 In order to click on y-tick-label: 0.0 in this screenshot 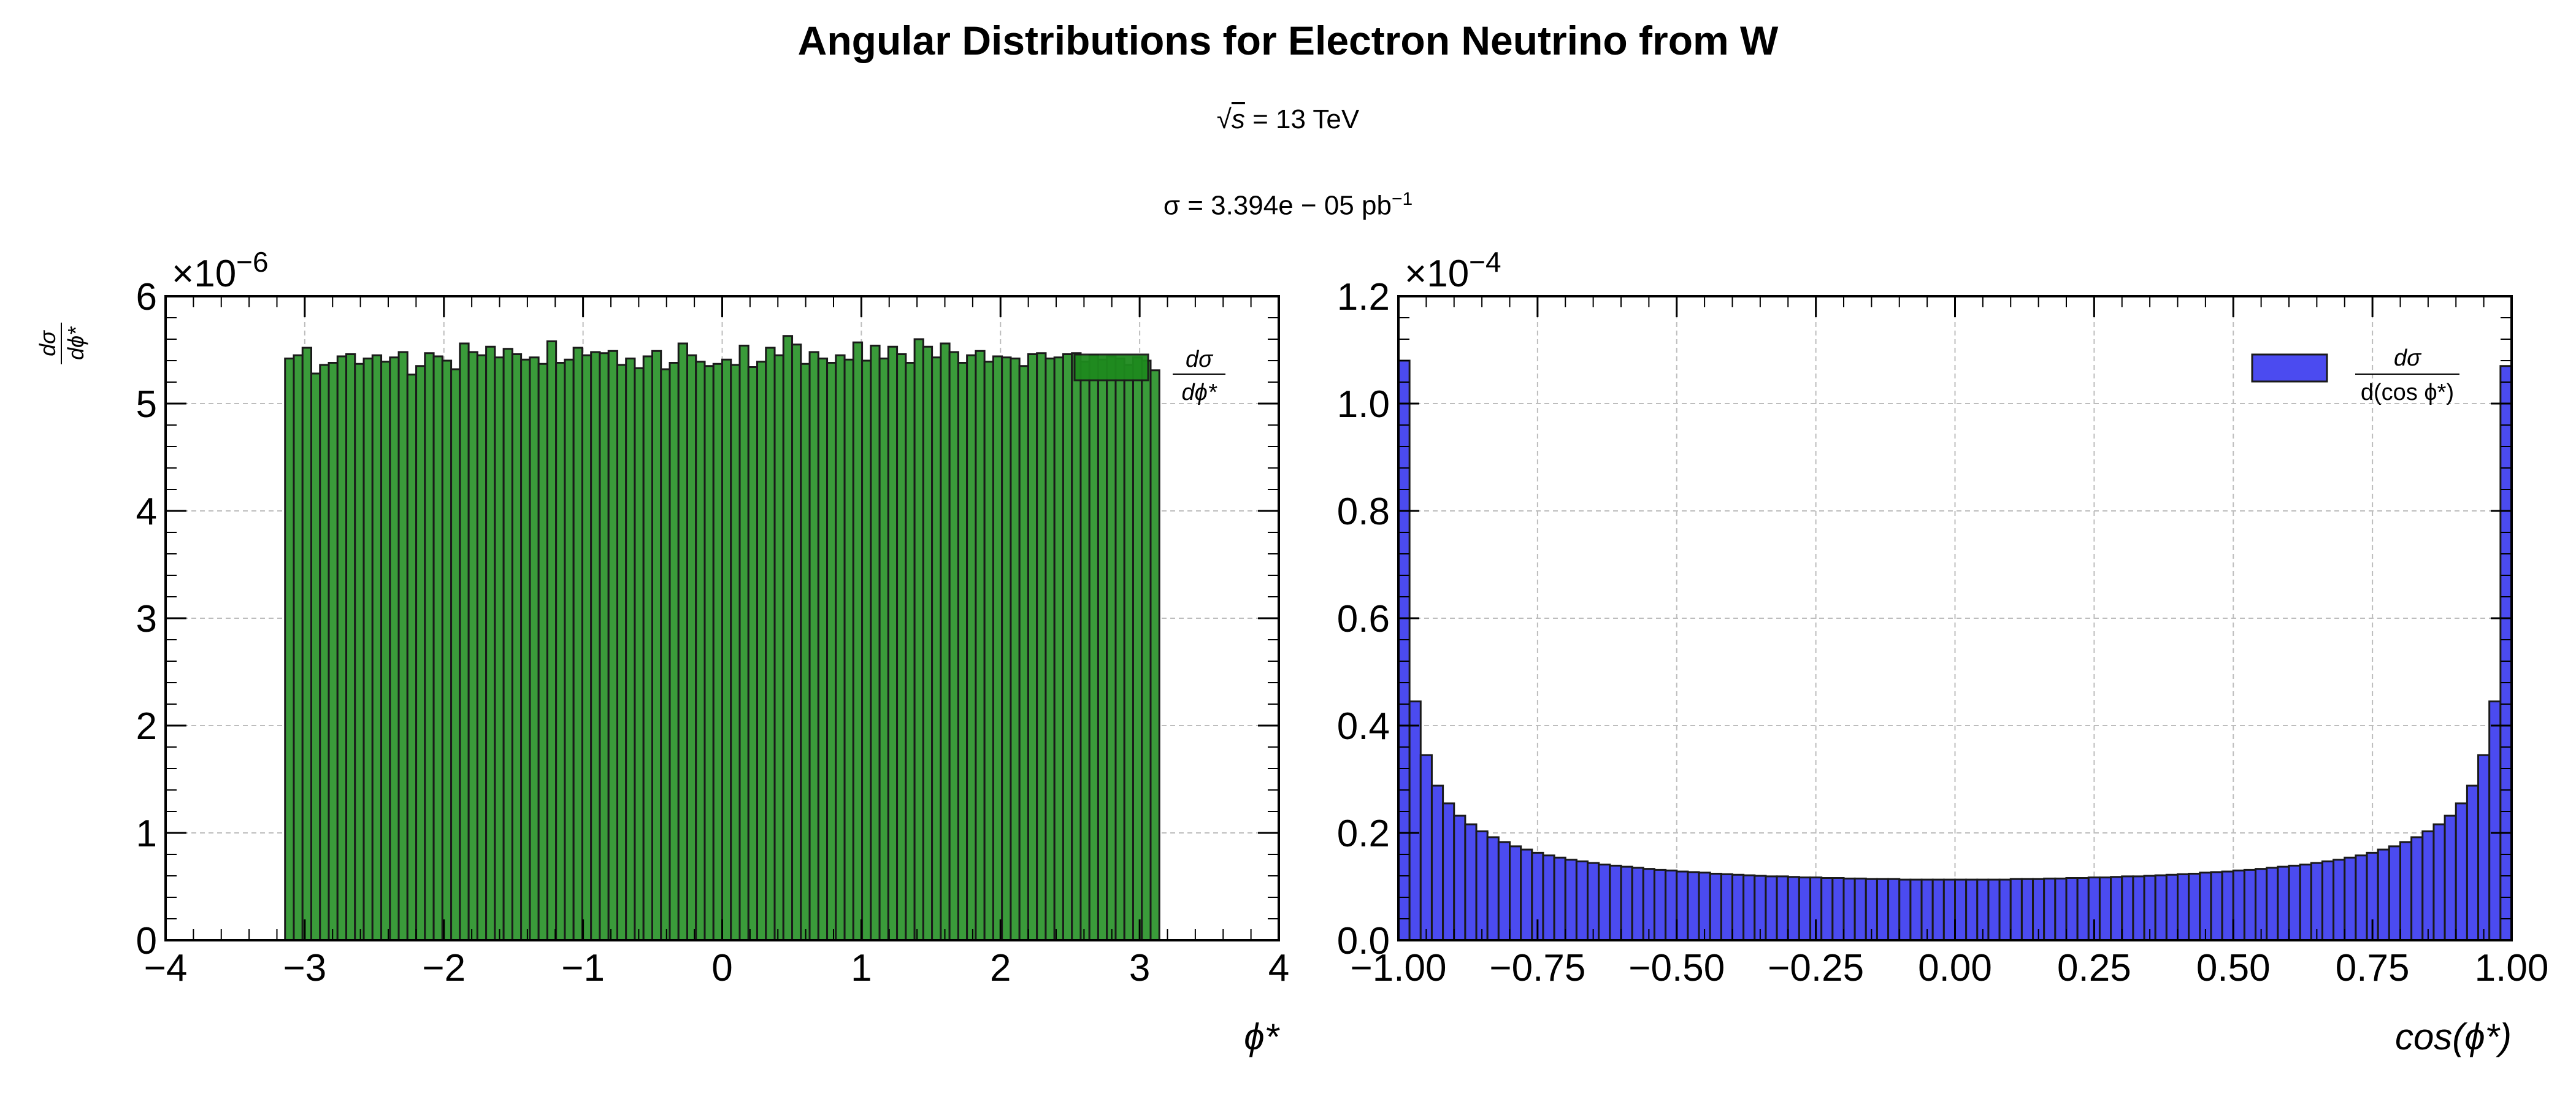, I will do `click(1363, 941)`.